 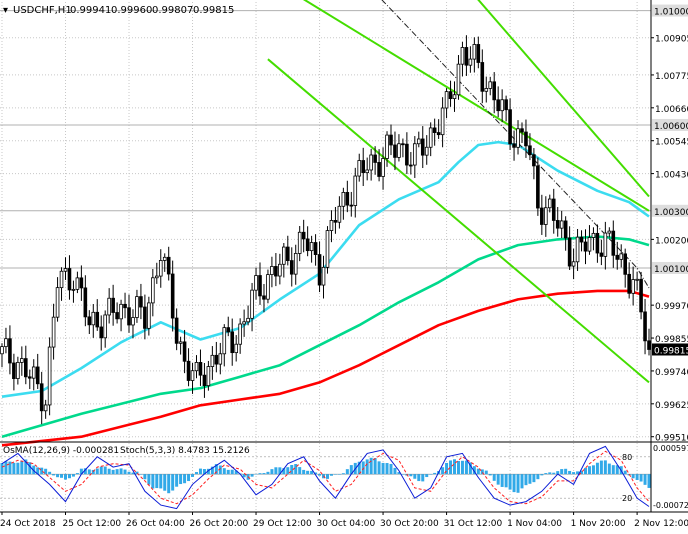 What do you see at coordinates (172, 10) in the screenshot?
I see `ohlc-low: 0.99807` at bounding box center [172, 10].